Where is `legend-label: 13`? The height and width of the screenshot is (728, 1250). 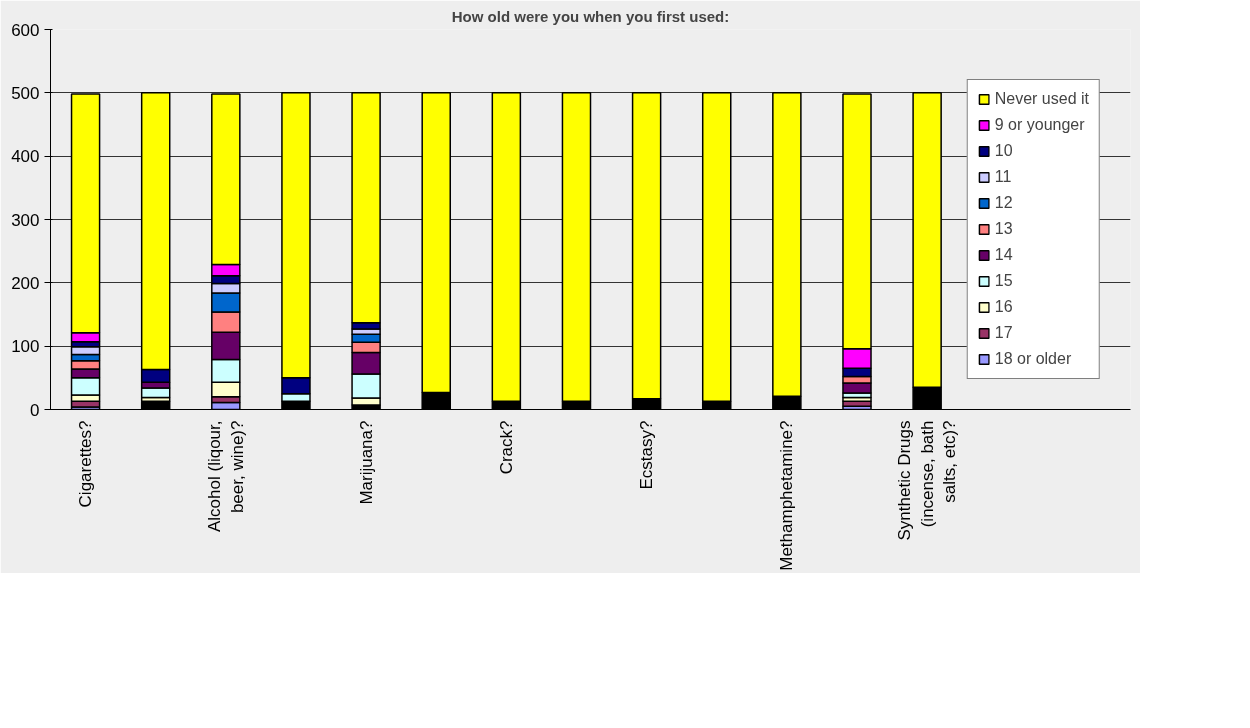
legend-label: 13 is located at coordinates (1004, 229).